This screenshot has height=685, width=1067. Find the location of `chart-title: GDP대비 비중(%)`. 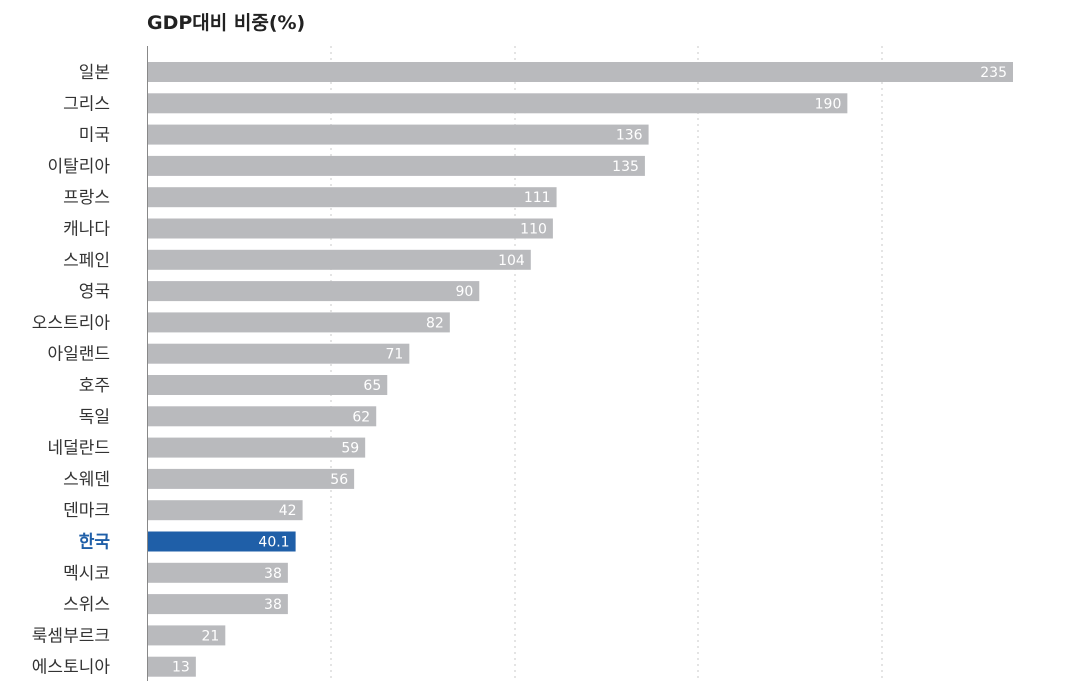

chart-title: GDP대비 비중(%) is located at coordinates (226, 23).